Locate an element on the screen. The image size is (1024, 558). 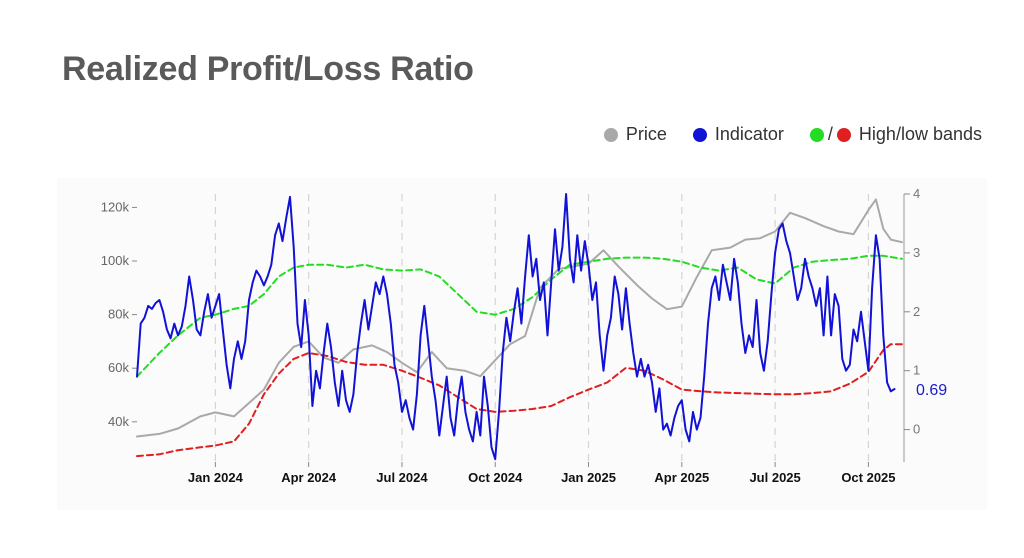
low-band-dot-icon is located at coordinates (843, 134).